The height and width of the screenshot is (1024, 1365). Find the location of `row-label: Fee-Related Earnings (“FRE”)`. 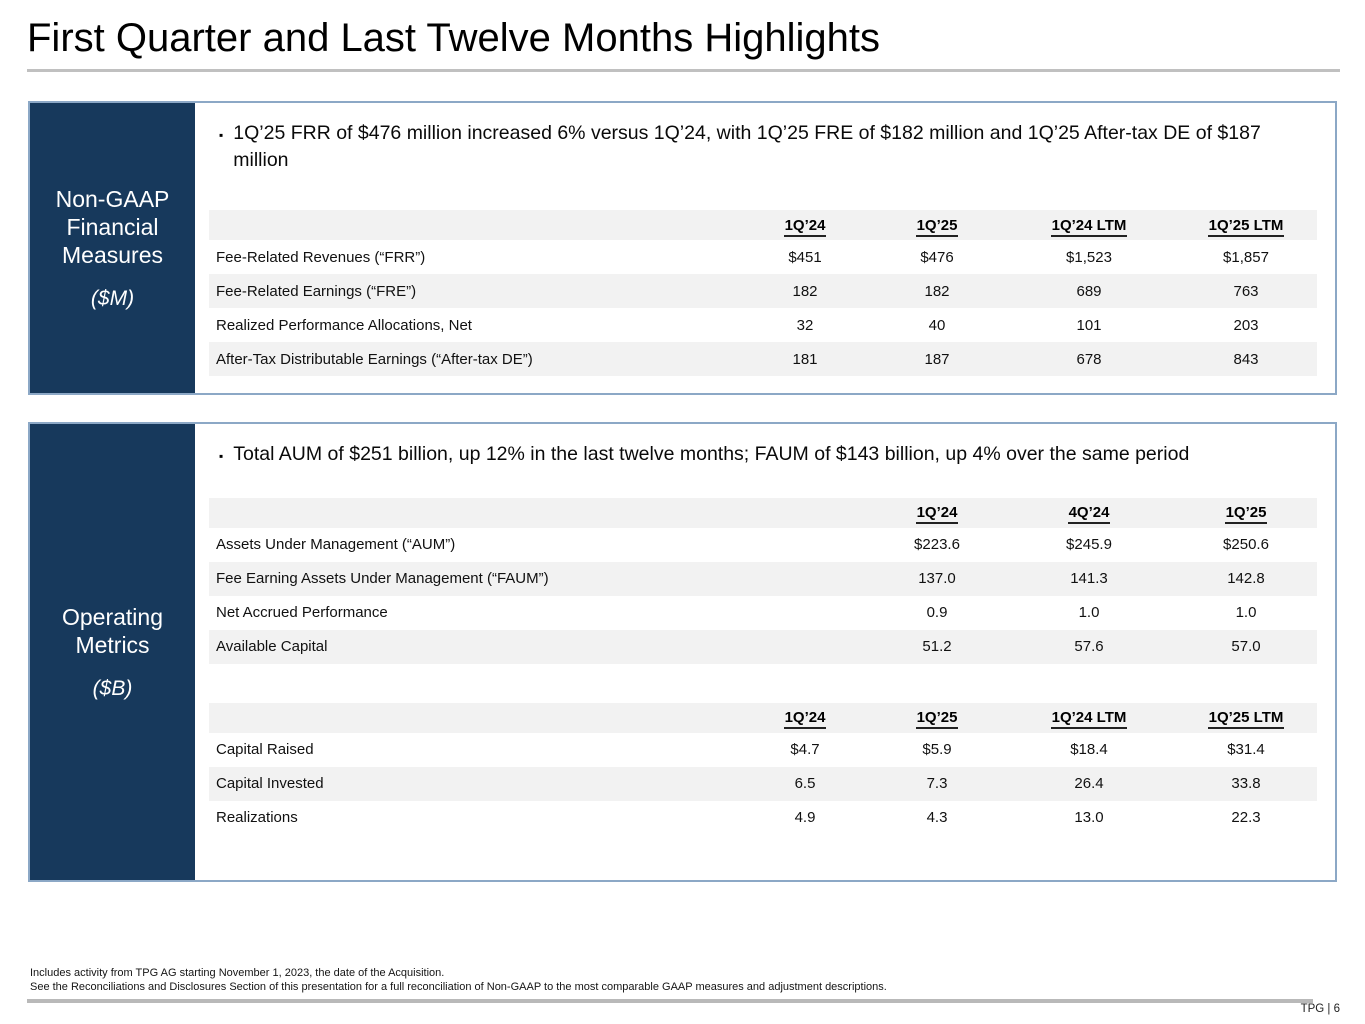

row-label: Fee-Related Earnings (“FRE”) is located at coordinates (316, 291).